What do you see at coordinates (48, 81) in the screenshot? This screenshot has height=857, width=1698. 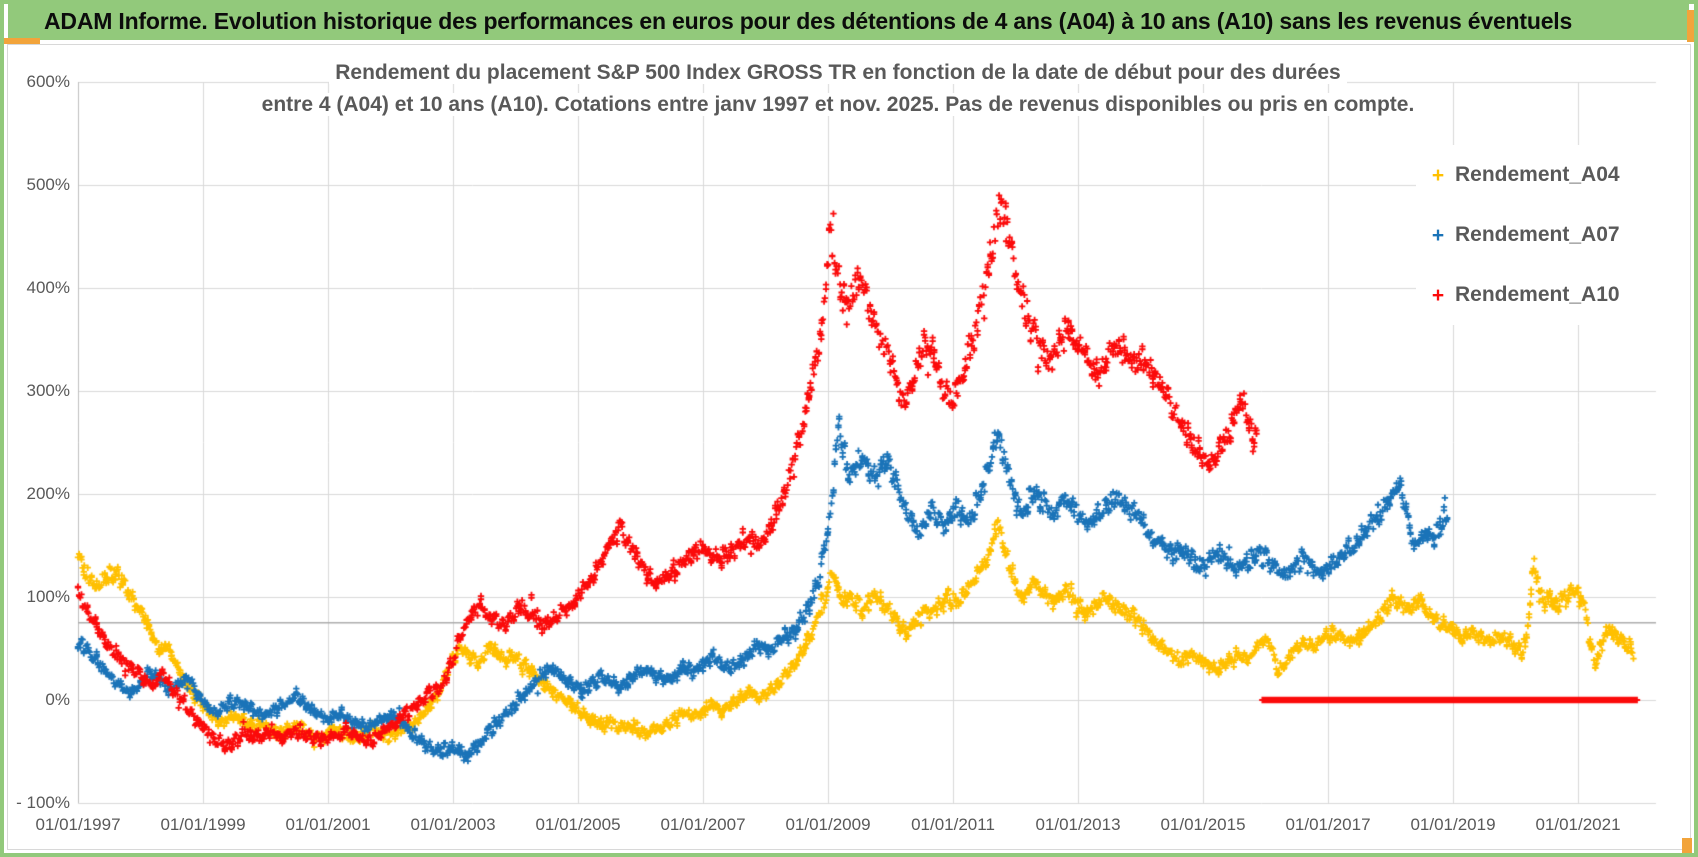 I see `y-tick-label: 600%` at bounding box center [48, 81].